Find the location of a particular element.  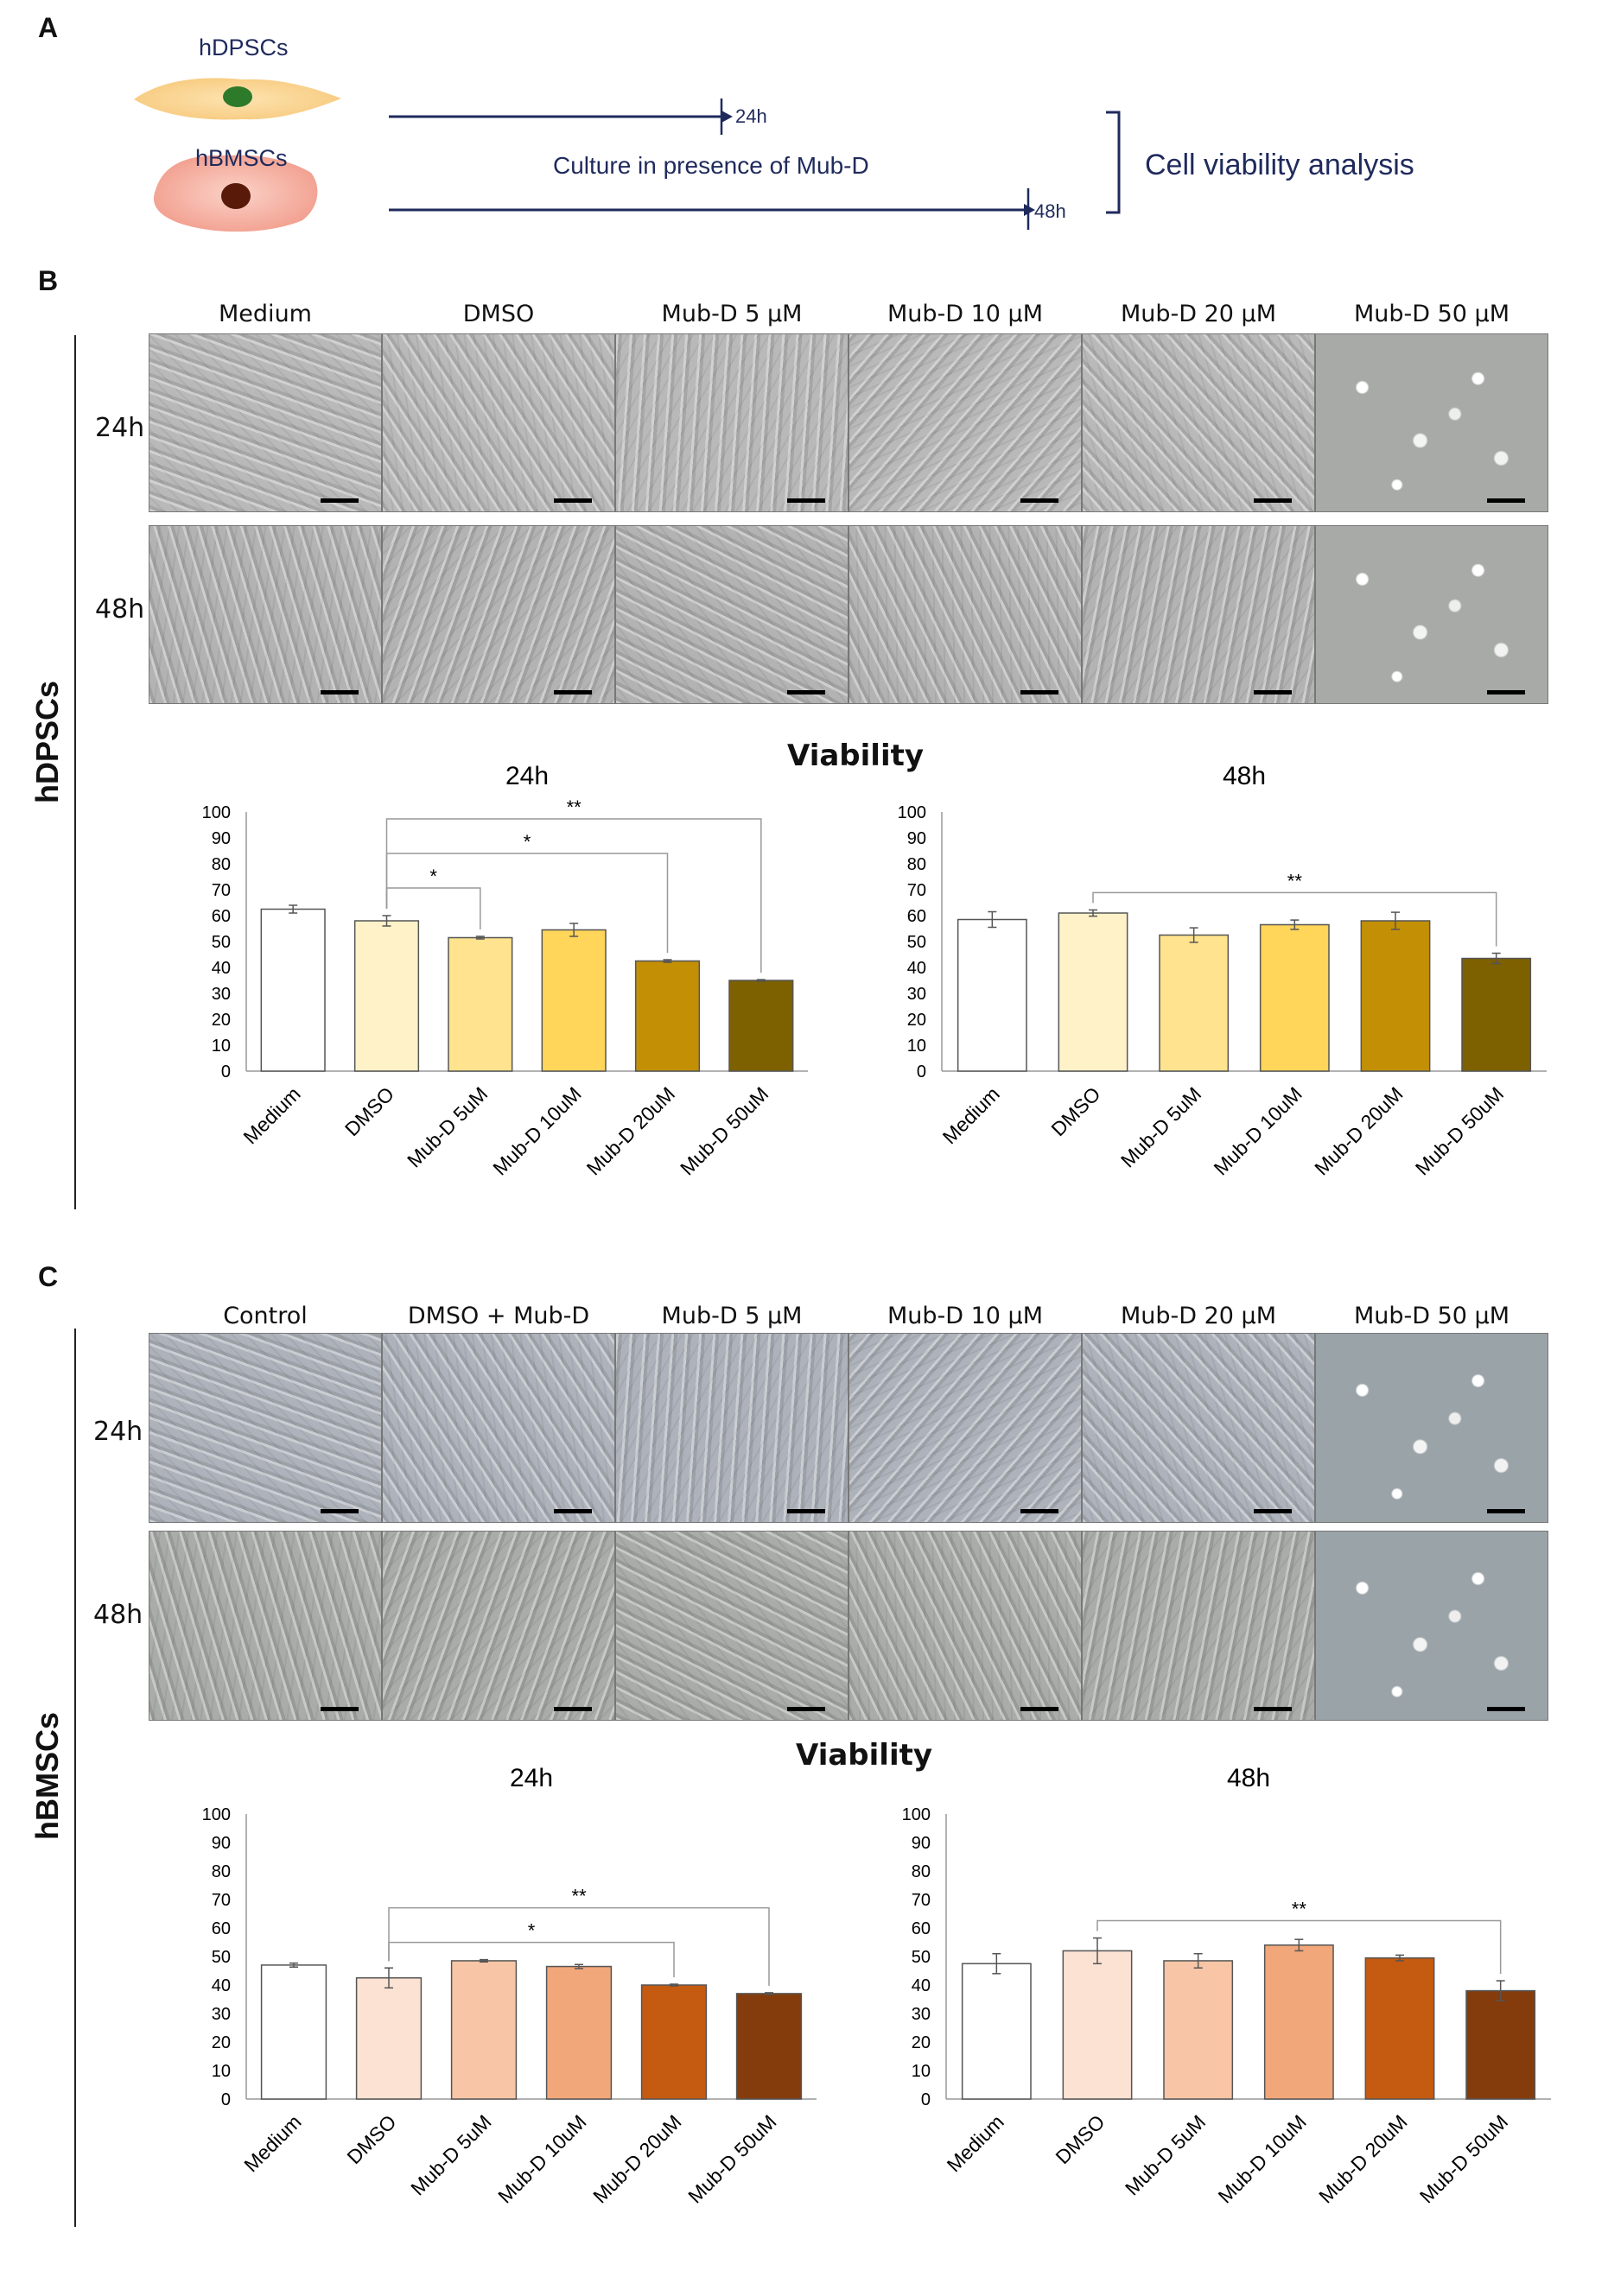

side-label-hbmscs: hBMSCs is located at coordinates (47, 1775).